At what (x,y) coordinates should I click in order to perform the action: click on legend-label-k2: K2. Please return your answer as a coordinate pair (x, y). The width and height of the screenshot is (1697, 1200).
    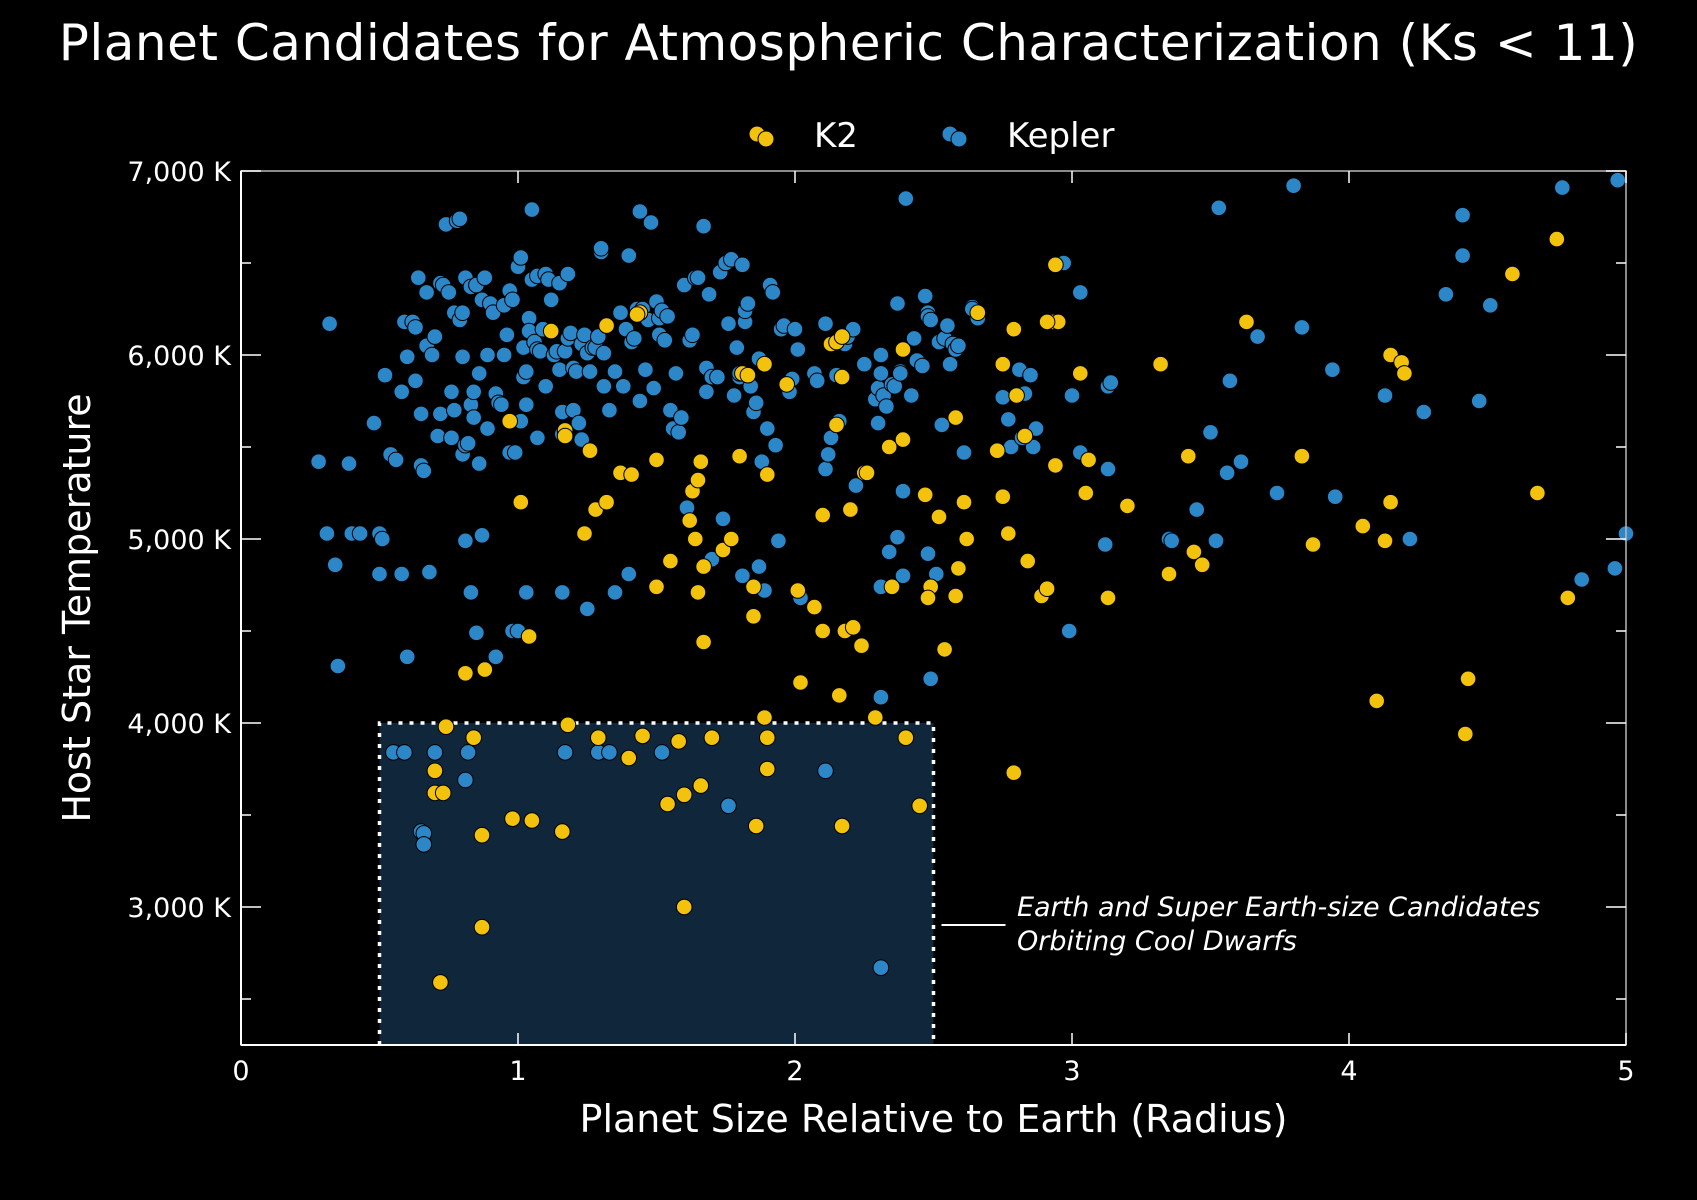
    Looking at the image, I should click on (836, 136).